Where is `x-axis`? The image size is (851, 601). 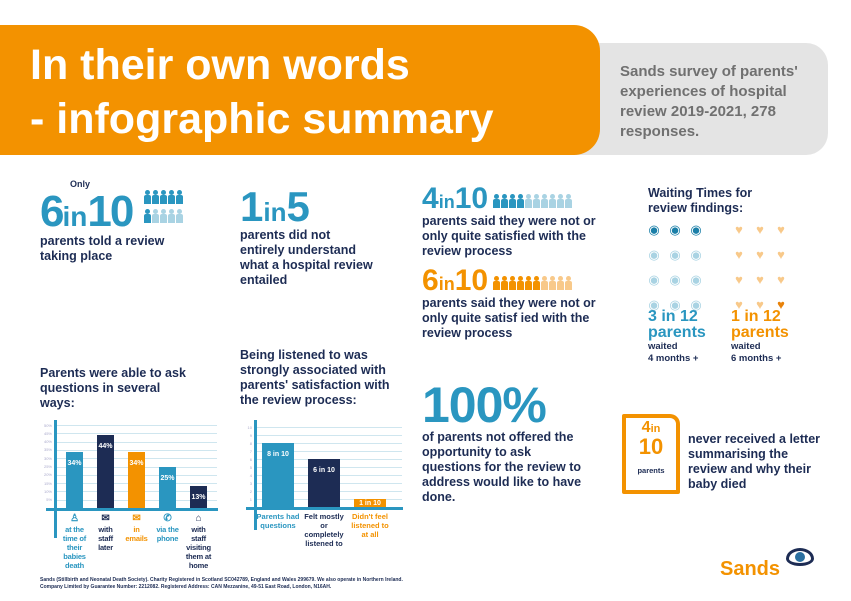 x-axis is located at coordinates (324, 508).